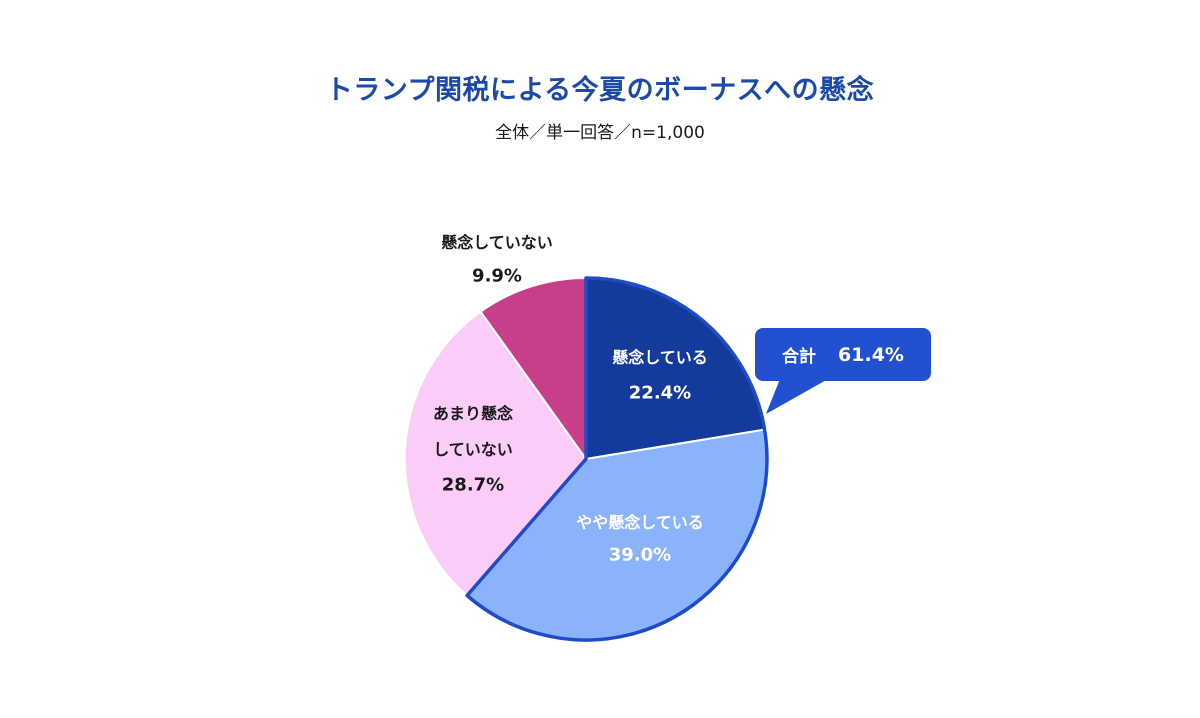 The height and width of the screenshot is (718, 1200). What do you see at coordinates (675, 368) in the screenshot?
I see `pie-slice-concerned` at bounding box center [675, 368].